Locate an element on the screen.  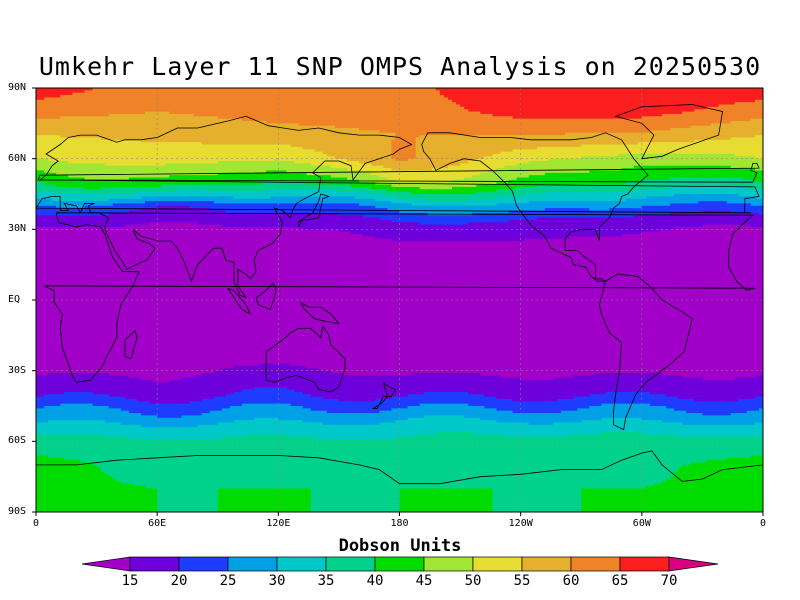
colorbar is located at coordinates (400, 564).